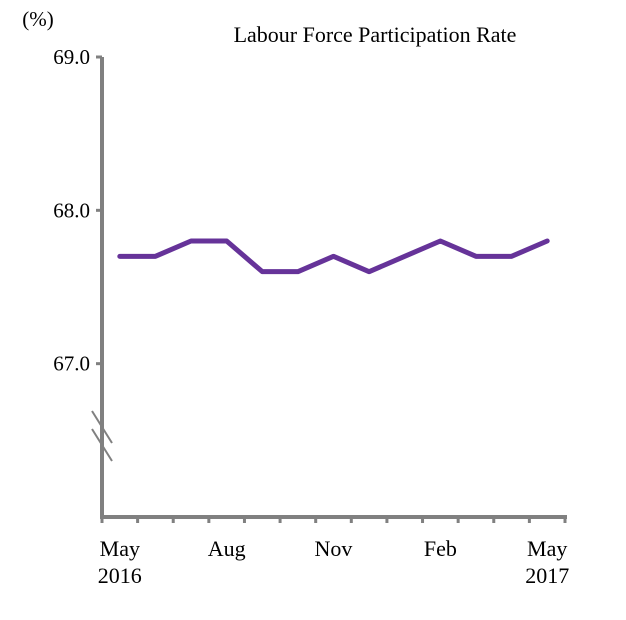 This screenshot has width=626, height=620. I want to click on x-tick-label: Aug, so click(227, 548).